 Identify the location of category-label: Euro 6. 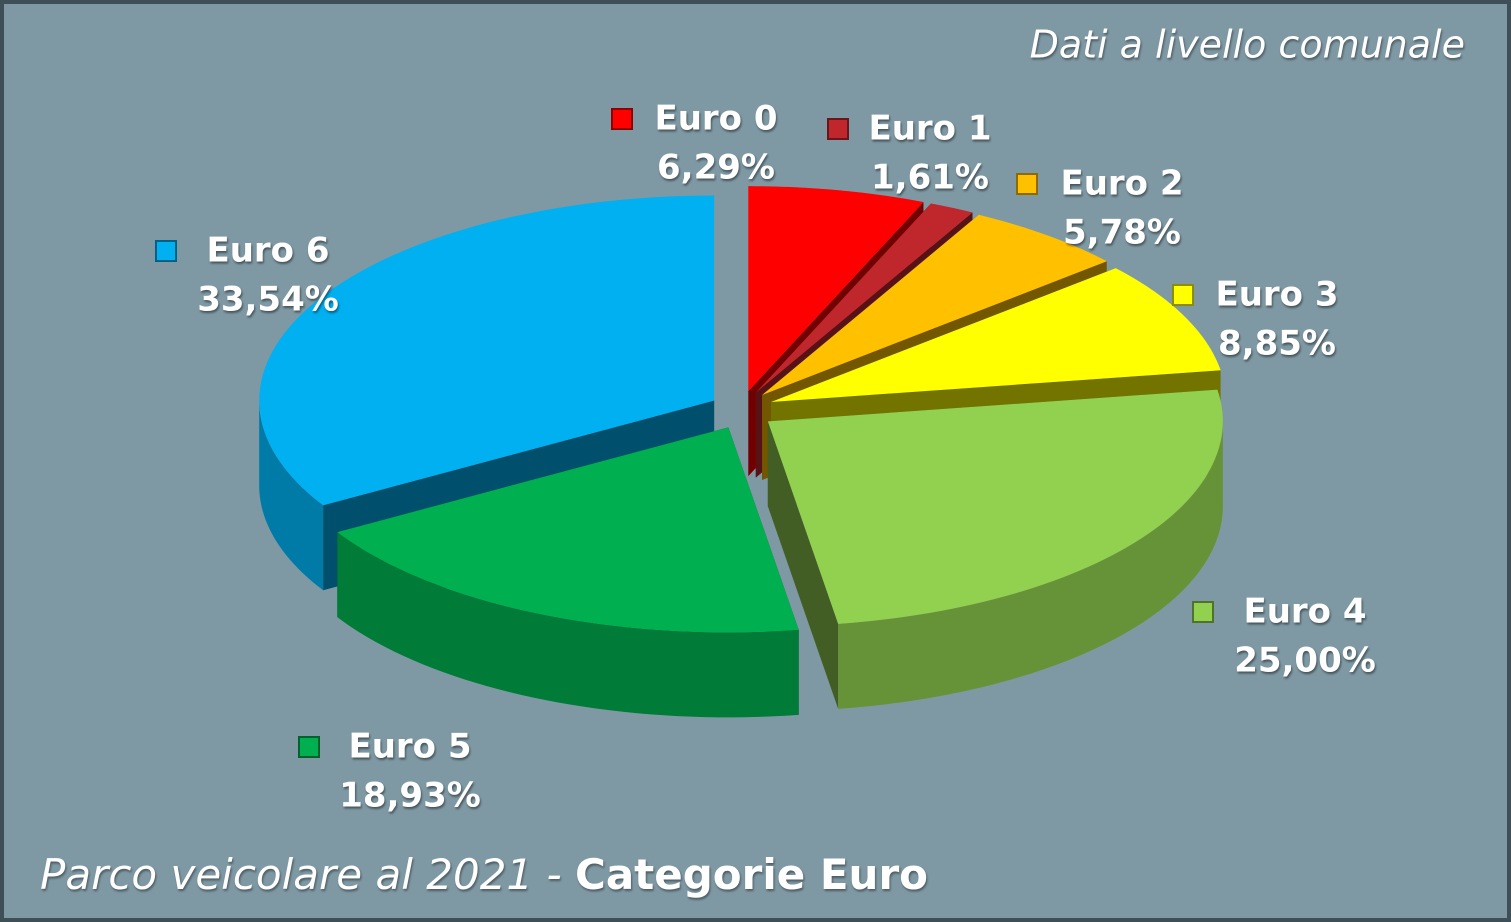
(267, 251).